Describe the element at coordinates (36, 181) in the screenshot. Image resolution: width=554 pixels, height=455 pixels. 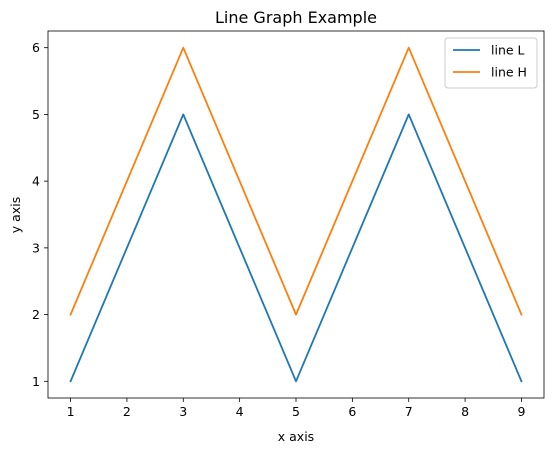
I see `y-tick-label: 4` at that location.